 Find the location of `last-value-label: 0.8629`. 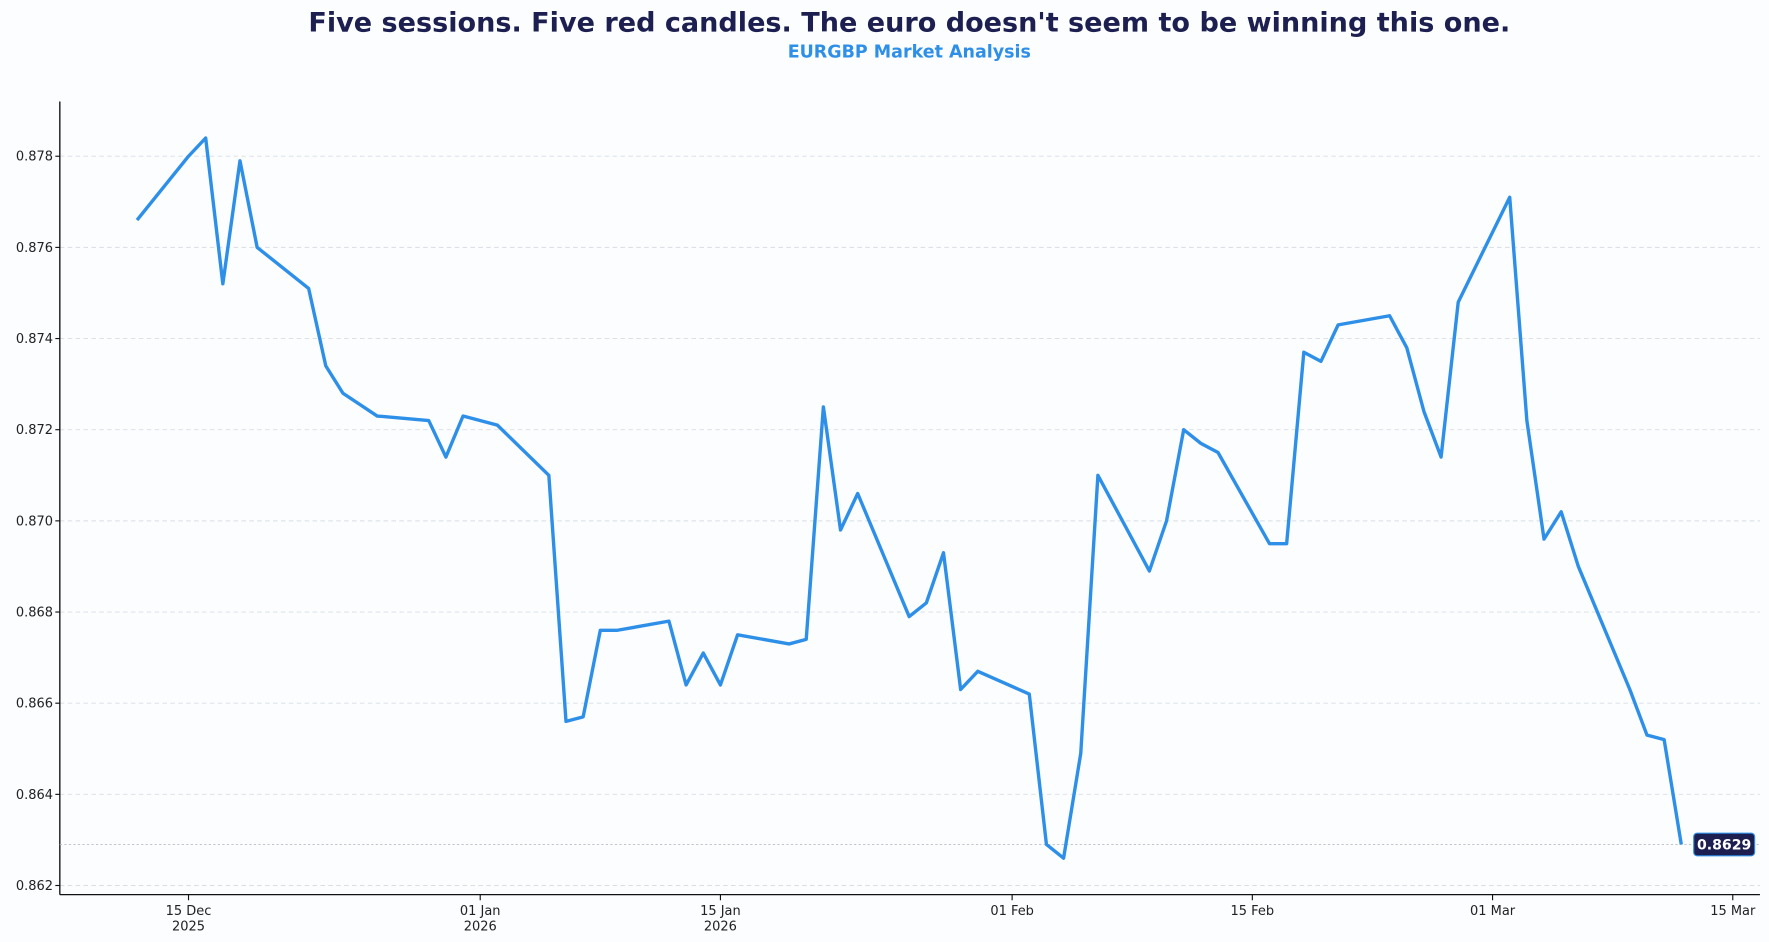

last-value-label: 0.8629 is located at coordinates (1724, 846).